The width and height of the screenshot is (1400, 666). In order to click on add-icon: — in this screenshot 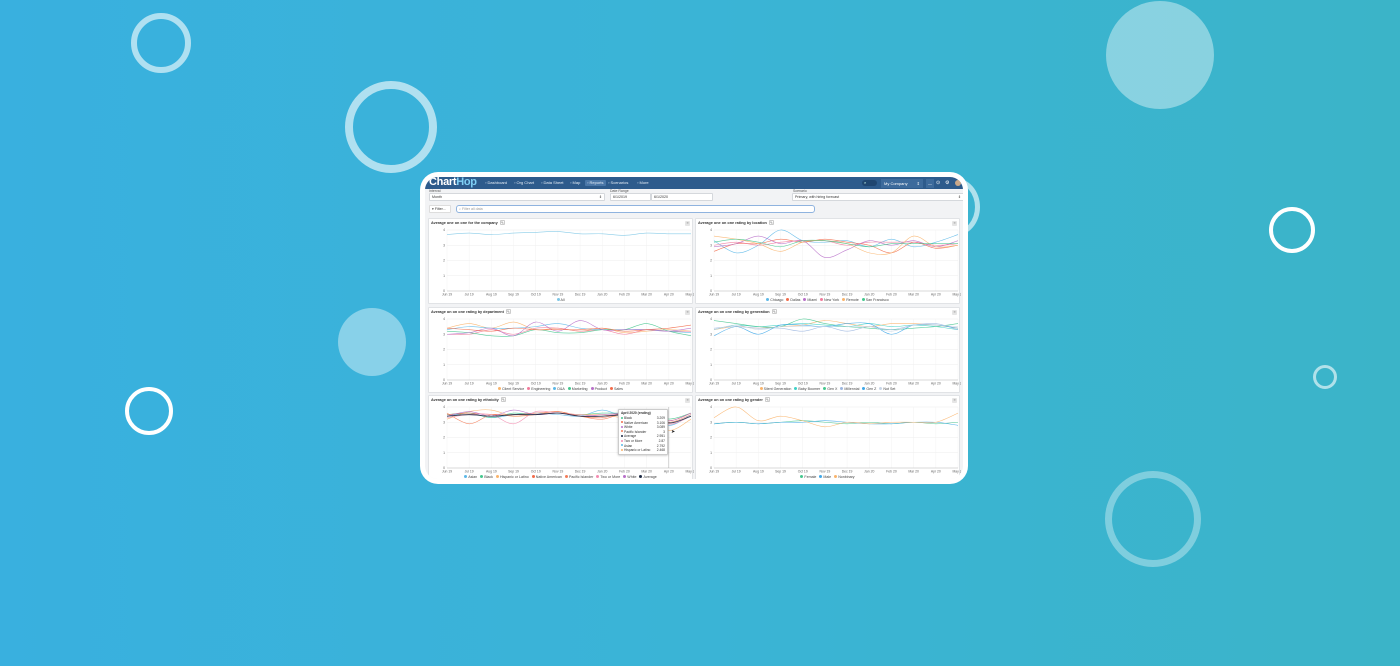, I will do `click(930, 183)`.